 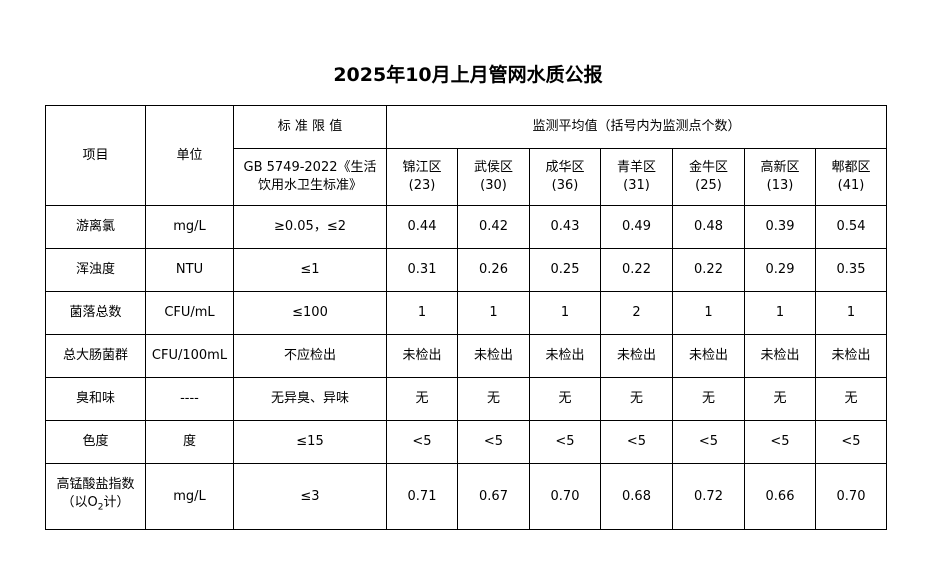 I want to click on item-name: 游离氯, so click(x=95, y=226).